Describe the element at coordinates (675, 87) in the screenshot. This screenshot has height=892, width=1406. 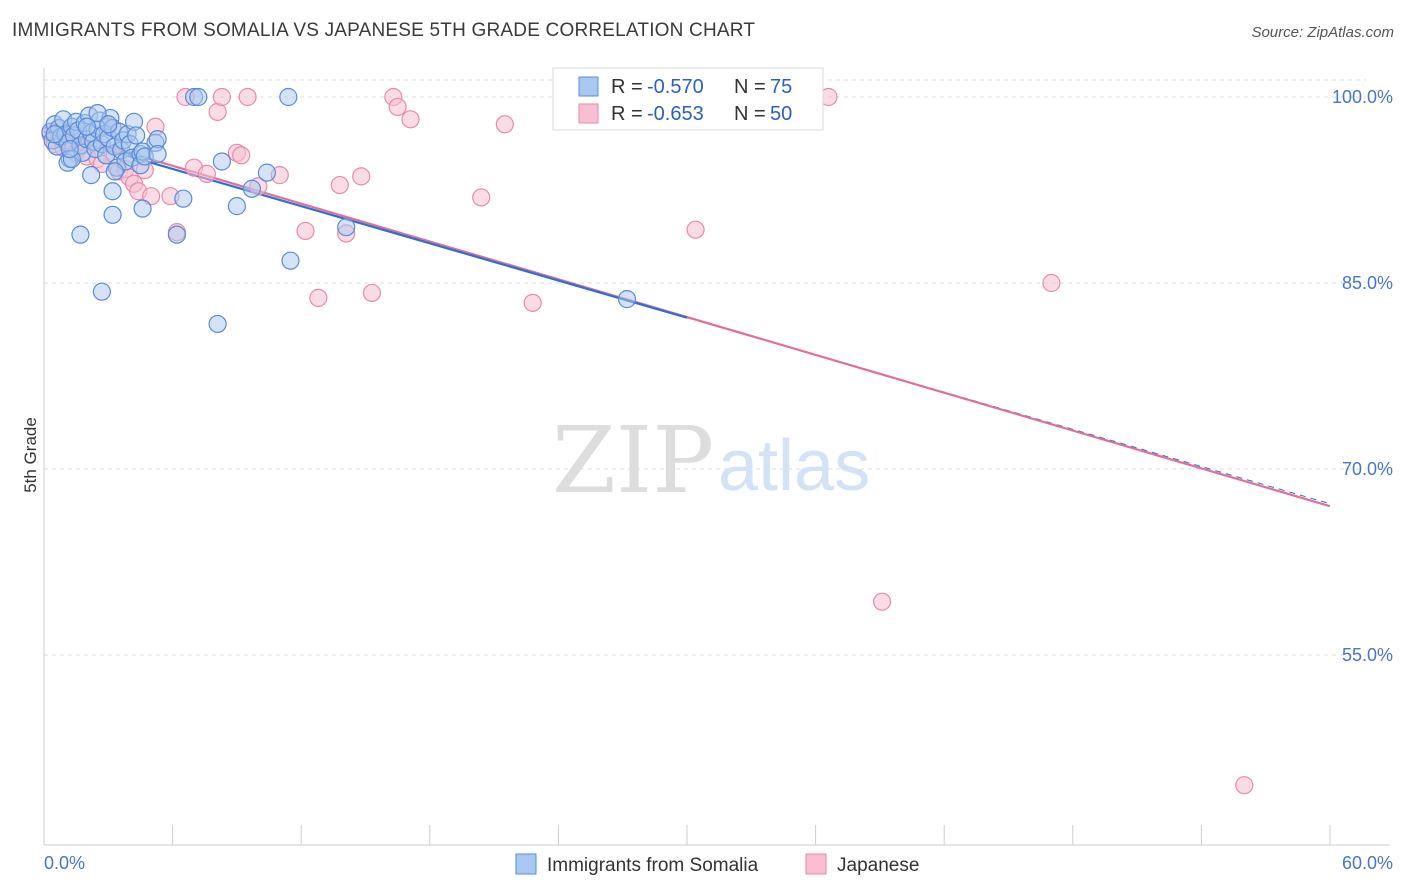
I see `legend-r-value-somalia: -0.570` at that location.